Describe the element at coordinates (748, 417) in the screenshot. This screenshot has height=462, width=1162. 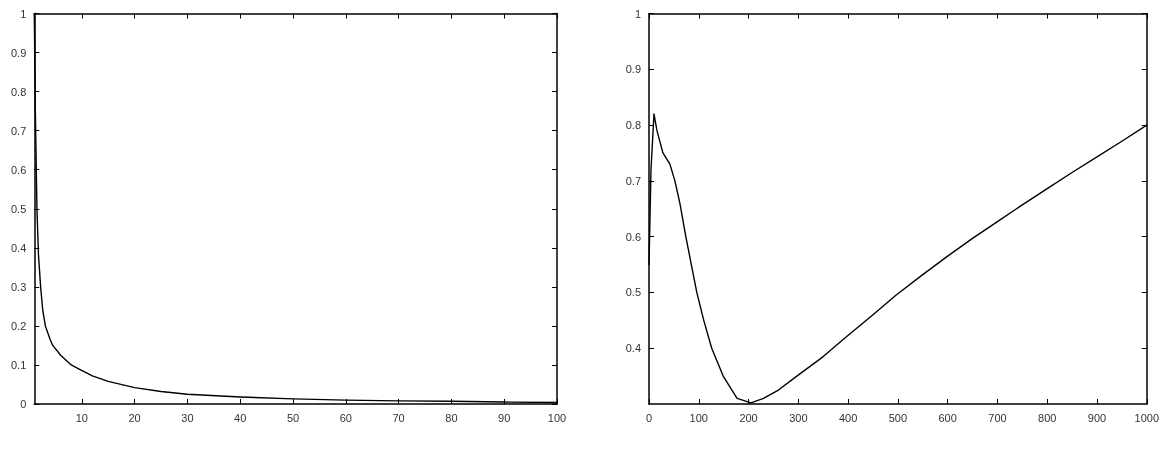
I see `x-tick-label: 200` at that location.